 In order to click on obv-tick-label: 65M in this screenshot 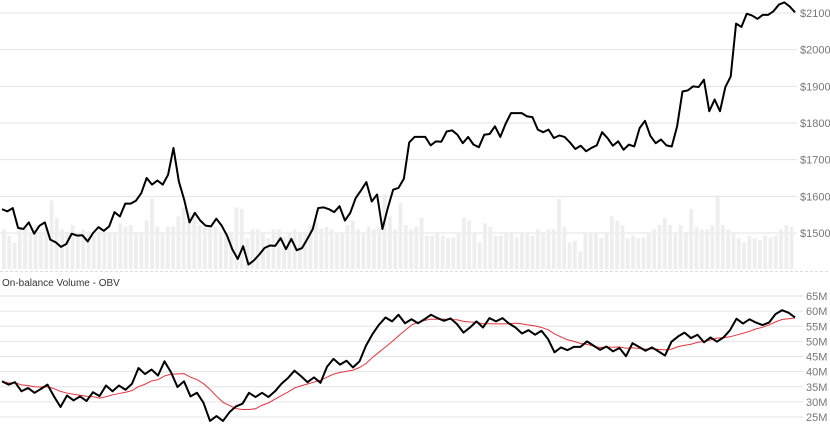, I will do `click(816, 297)`.